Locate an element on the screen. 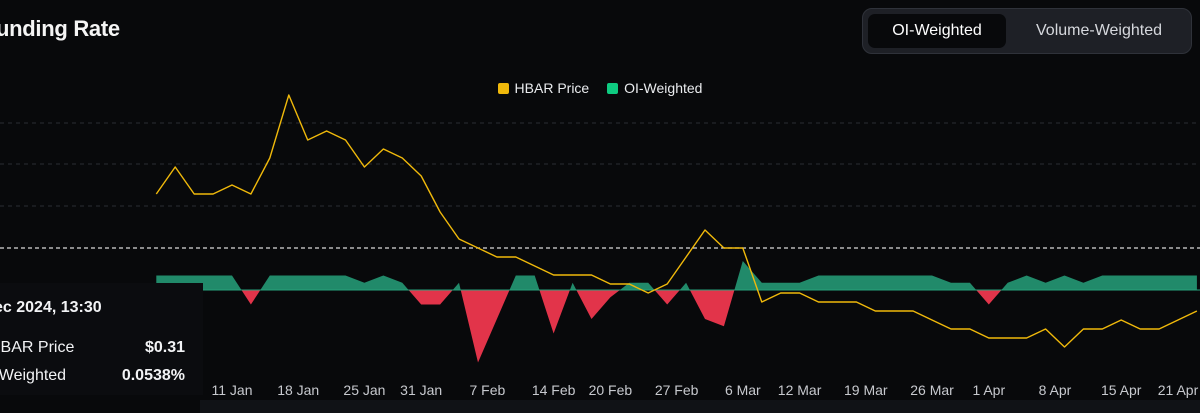  x-tick-label-7: 27 Feb is located at coordinates (677, 390).